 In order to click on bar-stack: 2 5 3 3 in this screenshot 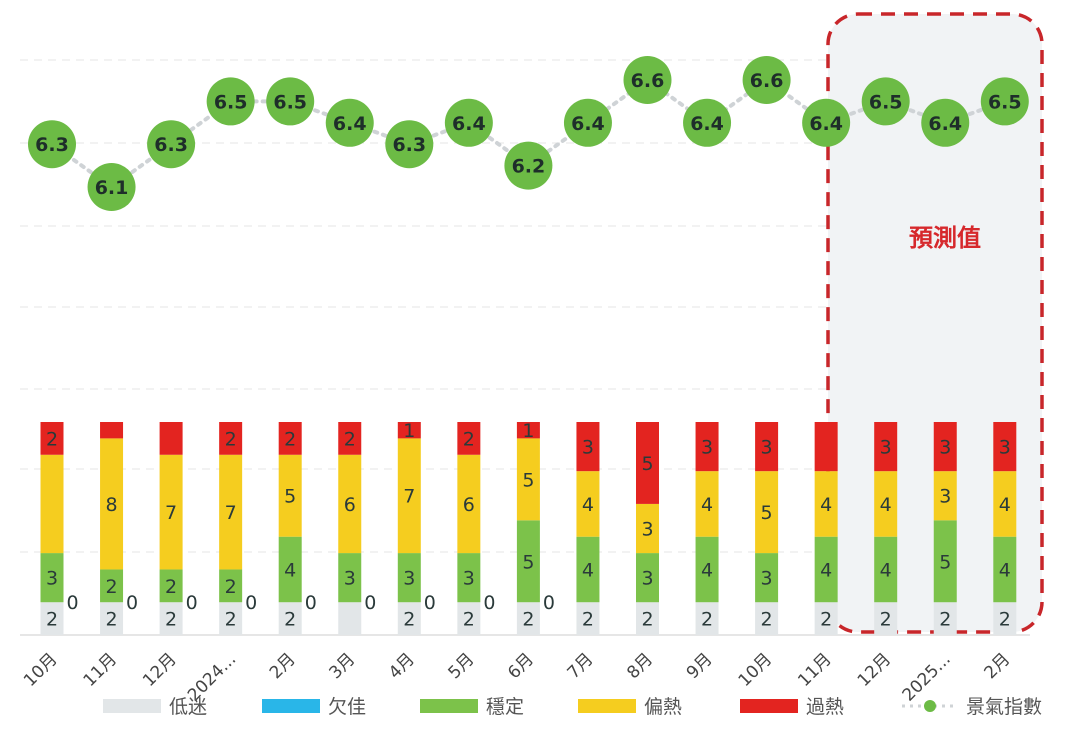, I will do `click(945, 528)`.